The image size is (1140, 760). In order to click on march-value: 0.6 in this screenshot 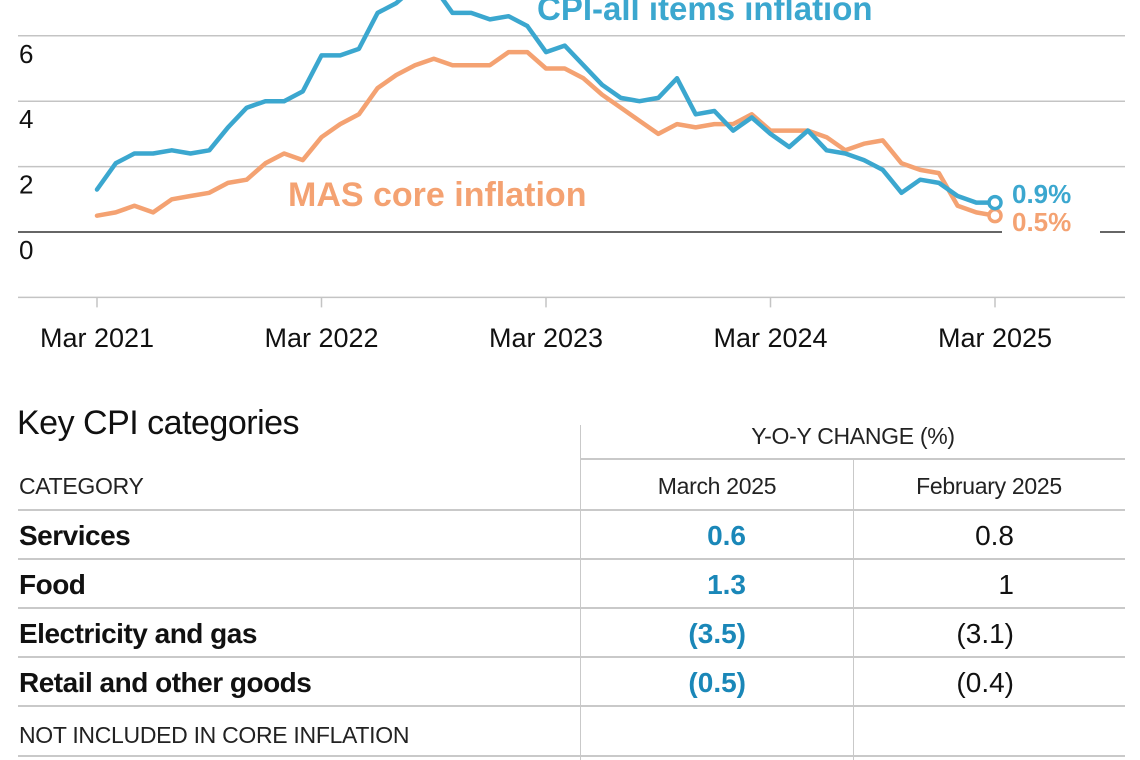, I will do `click(726, 535)`.